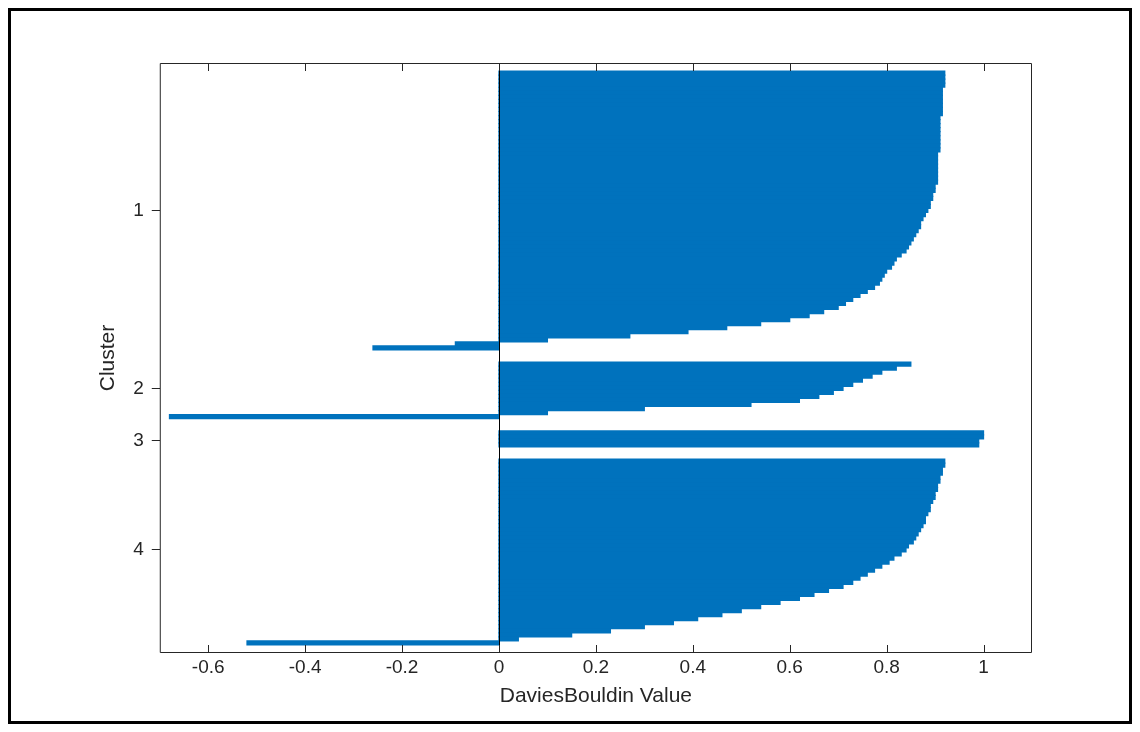  What do you see at coordinates (499, 666) in the screenshot?
I see `x-tick-label: 0` at bounding box center [499, 666].